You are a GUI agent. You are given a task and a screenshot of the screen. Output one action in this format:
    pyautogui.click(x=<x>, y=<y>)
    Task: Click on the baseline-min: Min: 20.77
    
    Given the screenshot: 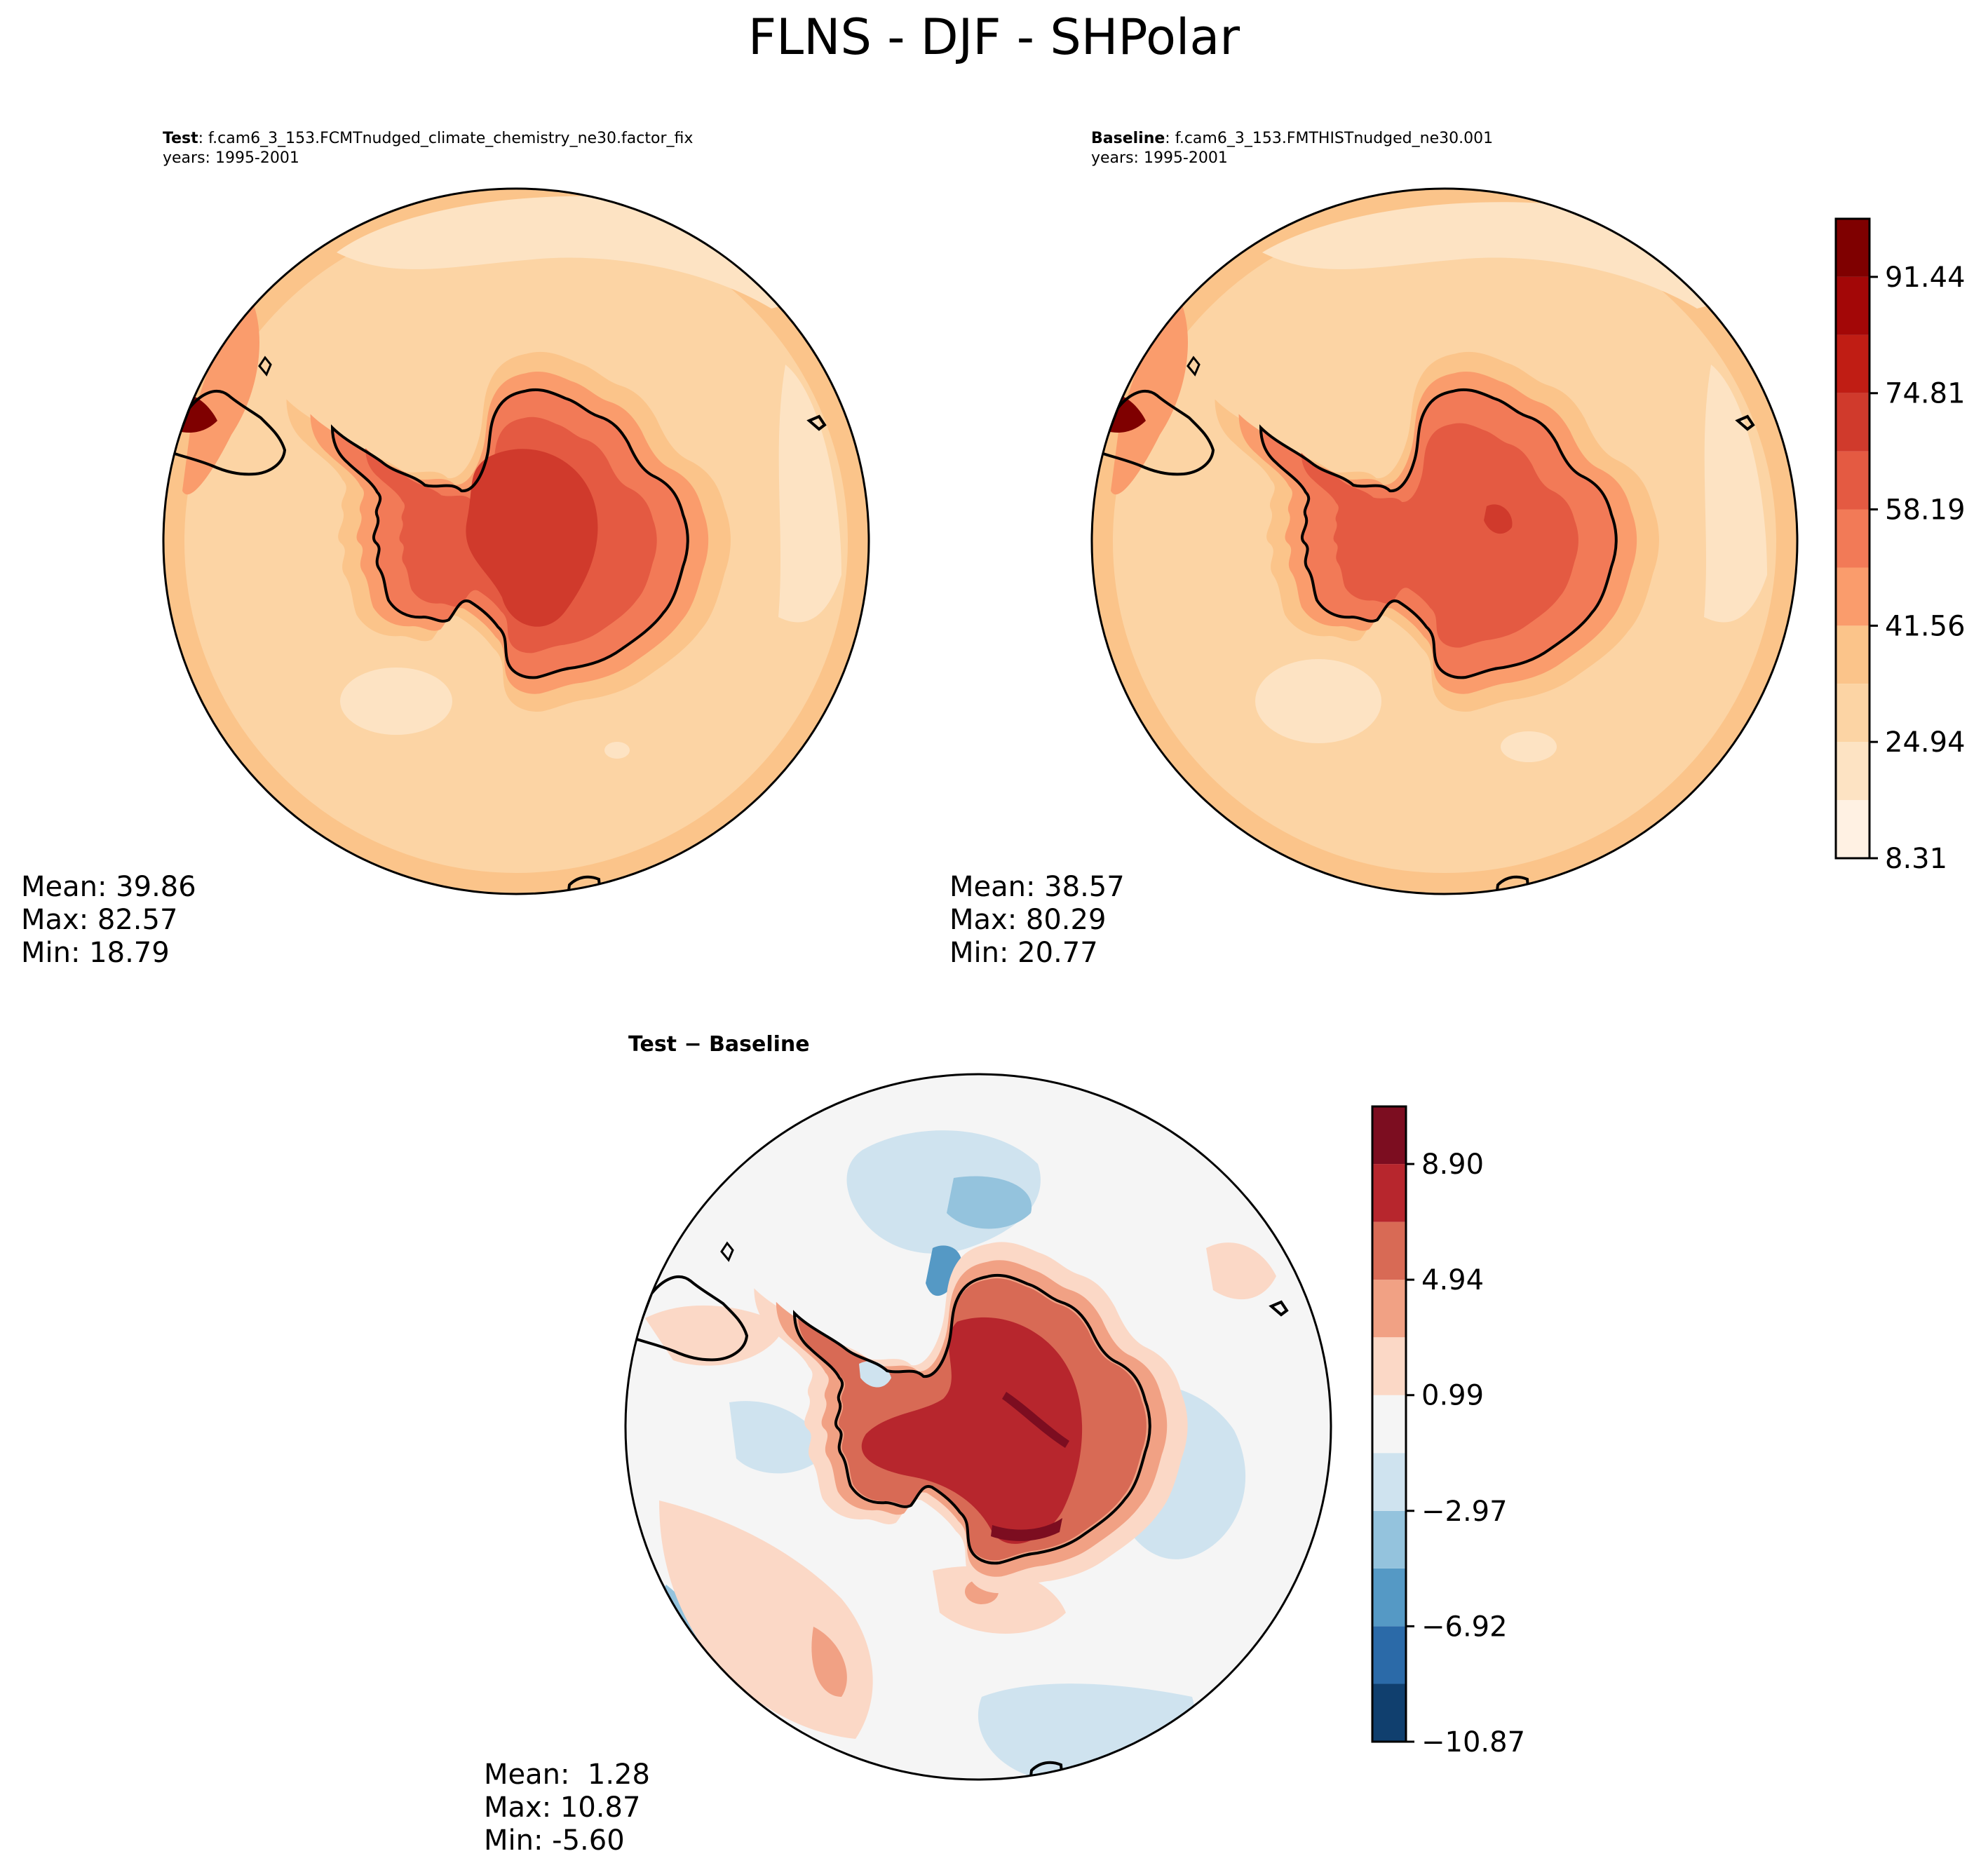 What is the action you would take?
    pyautogui.click(x=1024, y=953)
    